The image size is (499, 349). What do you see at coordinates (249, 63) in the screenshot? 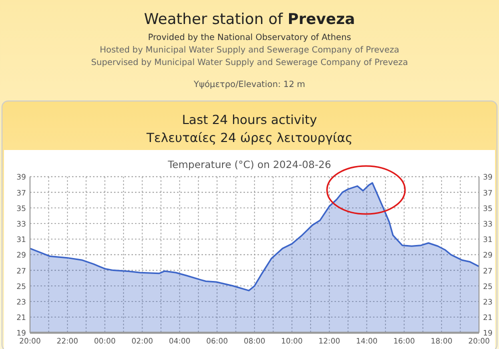
I see `text: Supervised by Municipal Water Supply and Sewerage Company of Preveza` at bounding box center [249, 63].